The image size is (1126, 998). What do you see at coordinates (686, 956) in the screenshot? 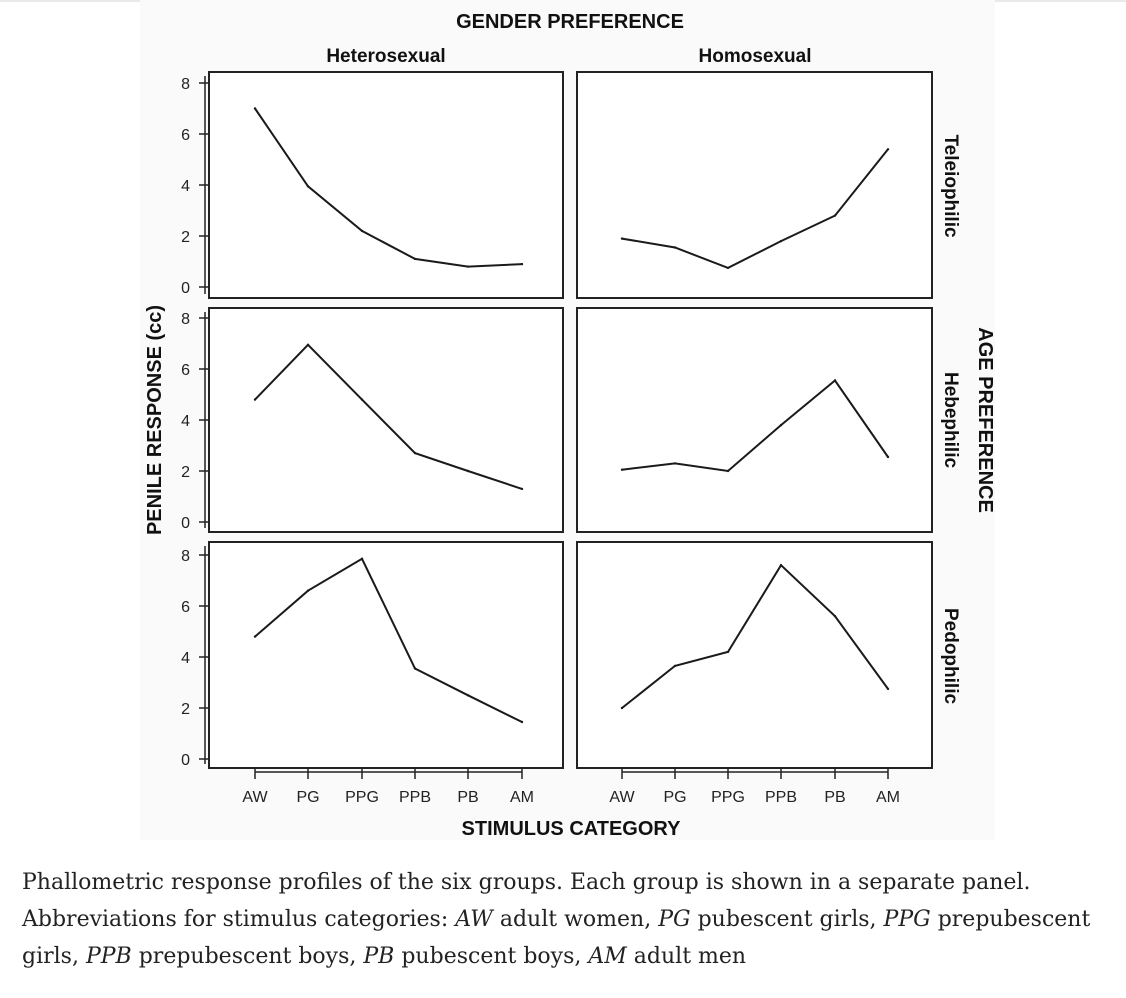
I see `caption-abbrev-text: adult men` at bounding box center [686, 956].